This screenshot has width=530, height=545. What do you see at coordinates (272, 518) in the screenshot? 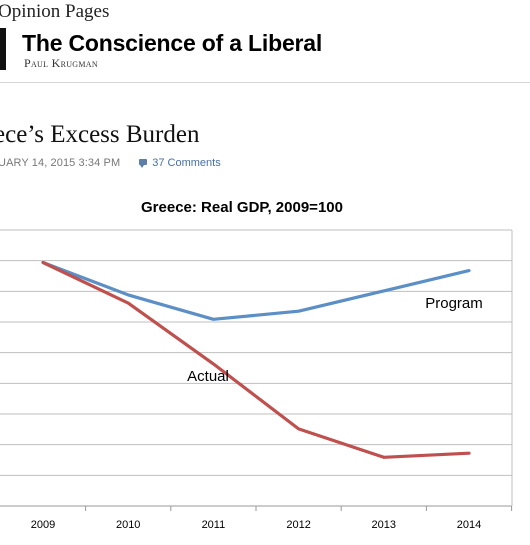
I see `x-axis: 2009 2010 2011 2012 2013 2014` at bounding box center [272, 518].